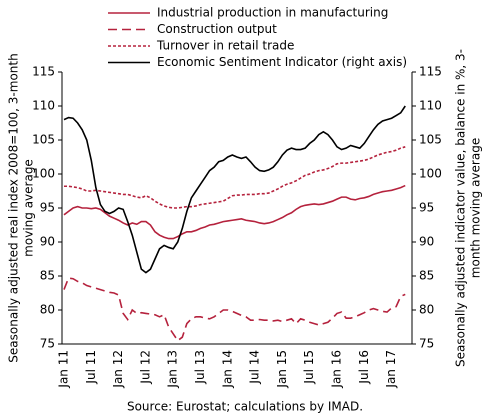 This screenshot has height=417, width=490. I want to click on x-tick-label: Jan 15, so click(282, 369).